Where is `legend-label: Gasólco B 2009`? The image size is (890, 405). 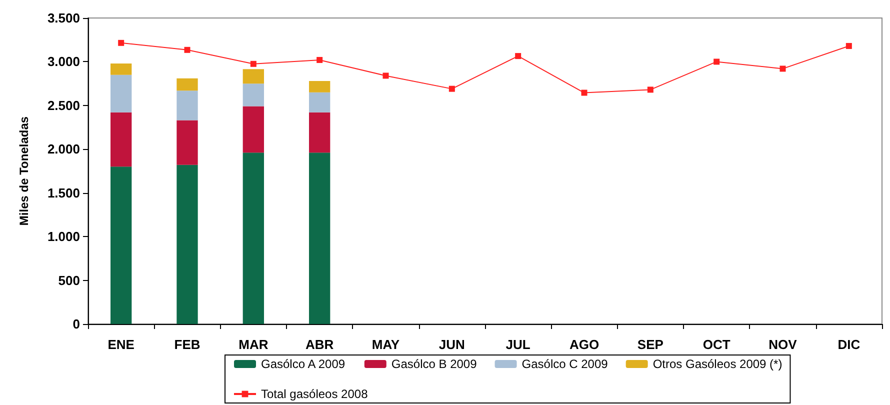 legend-label: Gasólco B 2009 is located at coordinates (434, 364).